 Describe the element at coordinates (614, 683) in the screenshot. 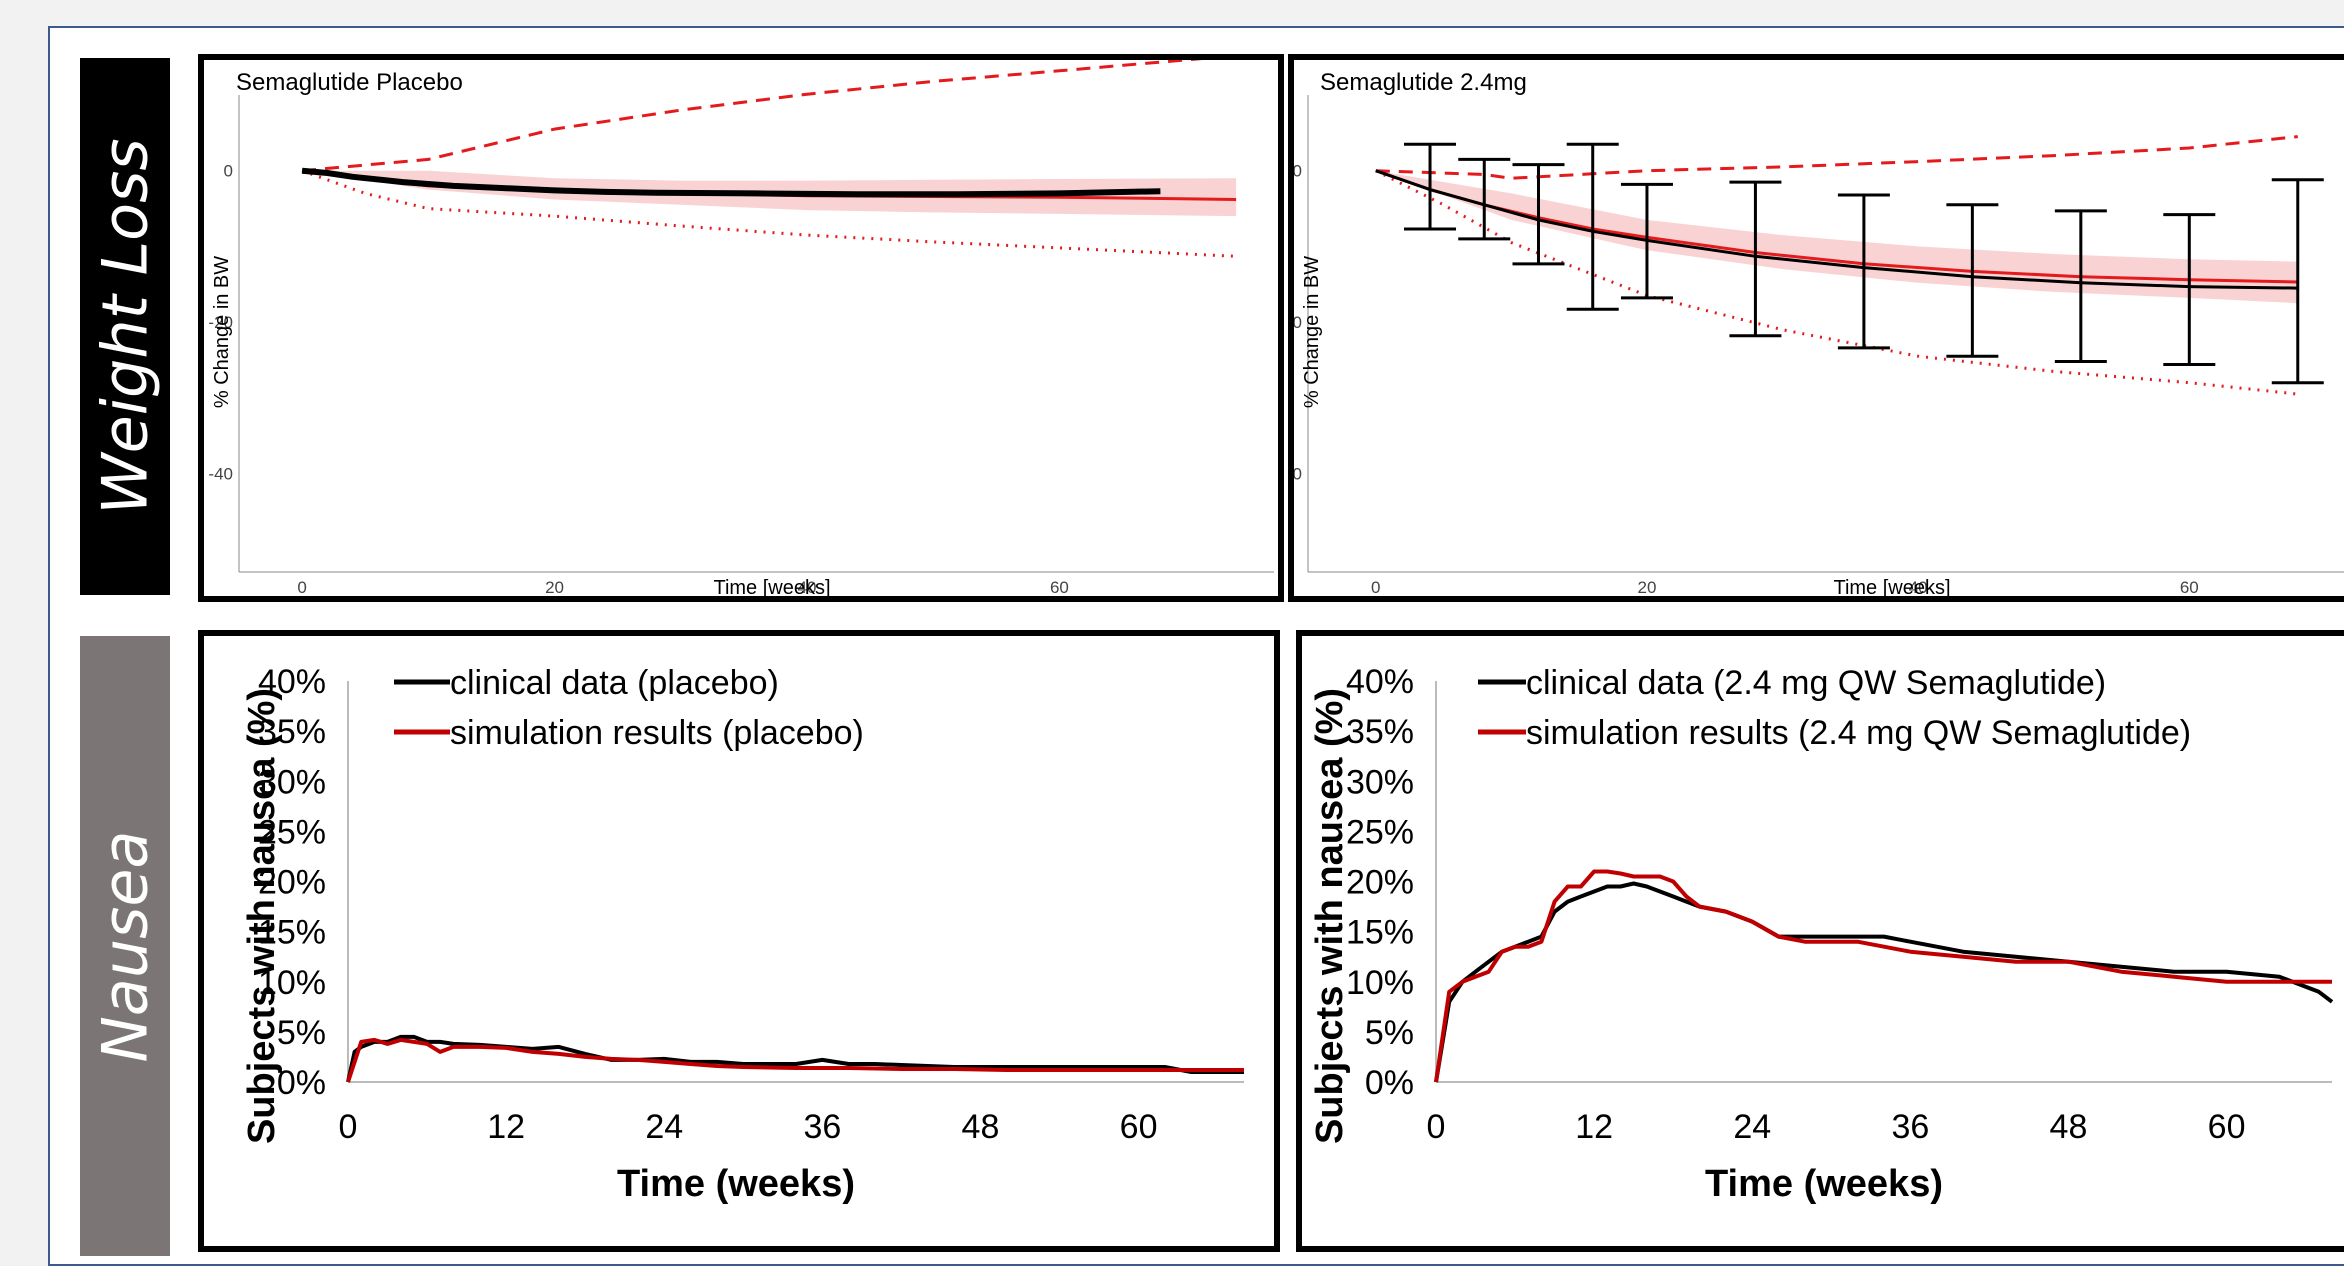

I see `legend-entry: clinical data (placebo)` at that location.